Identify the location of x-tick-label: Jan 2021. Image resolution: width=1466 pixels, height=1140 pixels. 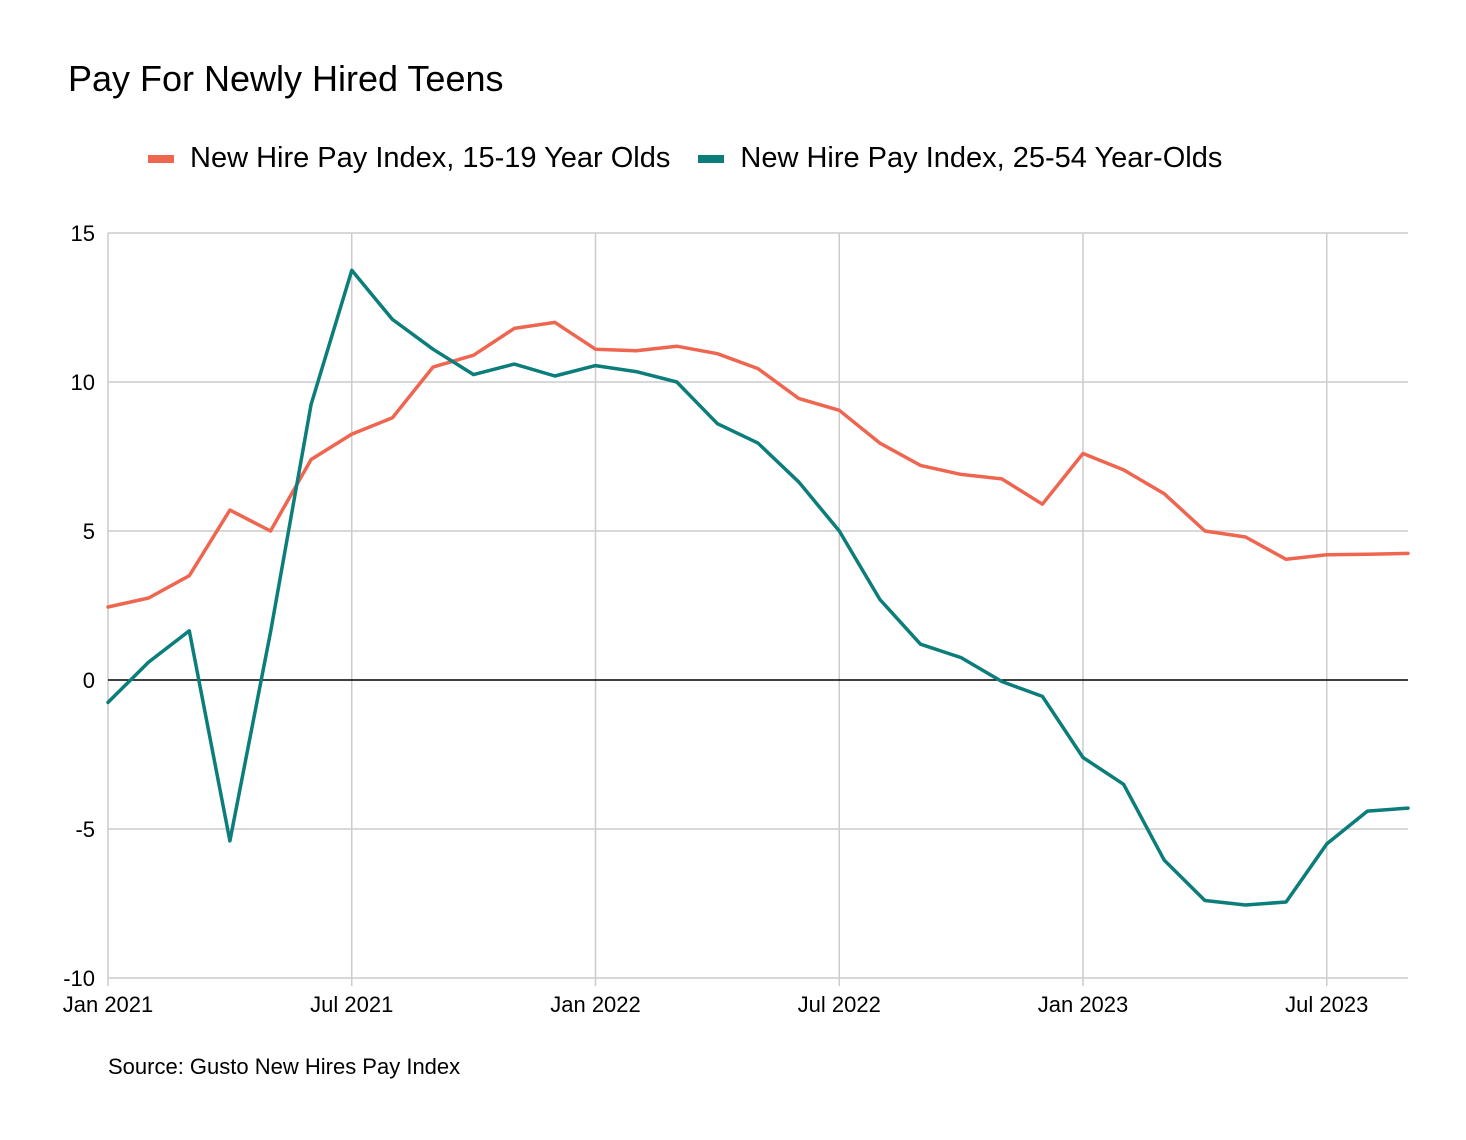
(108, 1004).